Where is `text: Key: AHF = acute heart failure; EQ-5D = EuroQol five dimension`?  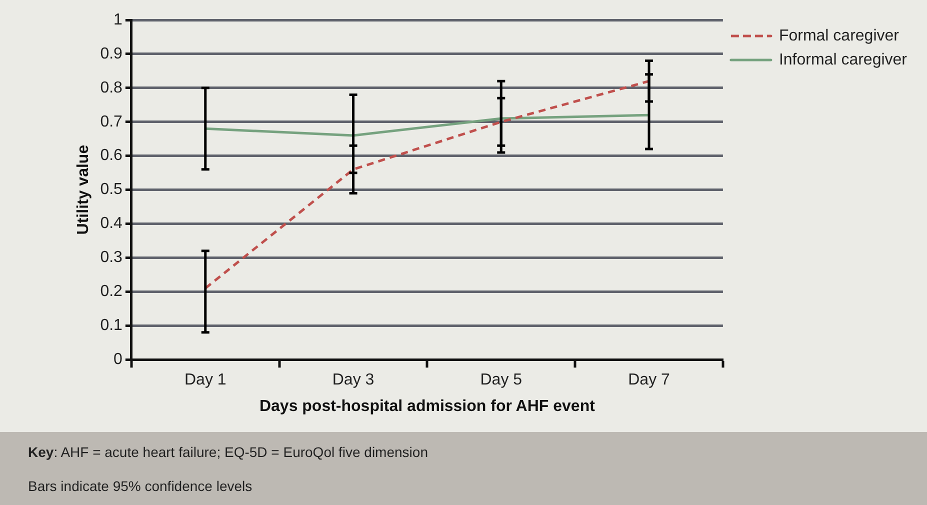 text: Key: AHF = acute heart failure; EQ-5D = EuroQol five dimension is located at coordinates (228, 452).